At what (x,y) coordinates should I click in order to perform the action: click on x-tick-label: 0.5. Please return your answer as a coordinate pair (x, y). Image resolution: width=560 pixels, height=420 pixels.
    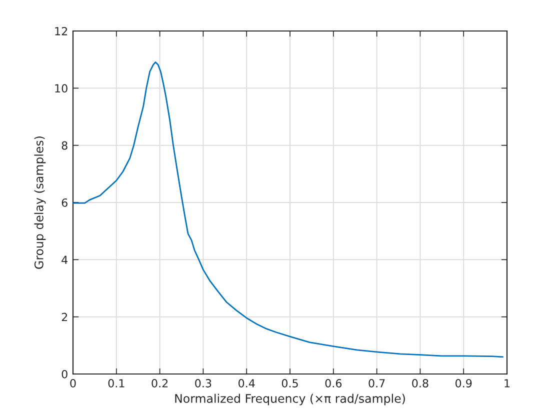
    Looking at the image, I should click on (290, 383).